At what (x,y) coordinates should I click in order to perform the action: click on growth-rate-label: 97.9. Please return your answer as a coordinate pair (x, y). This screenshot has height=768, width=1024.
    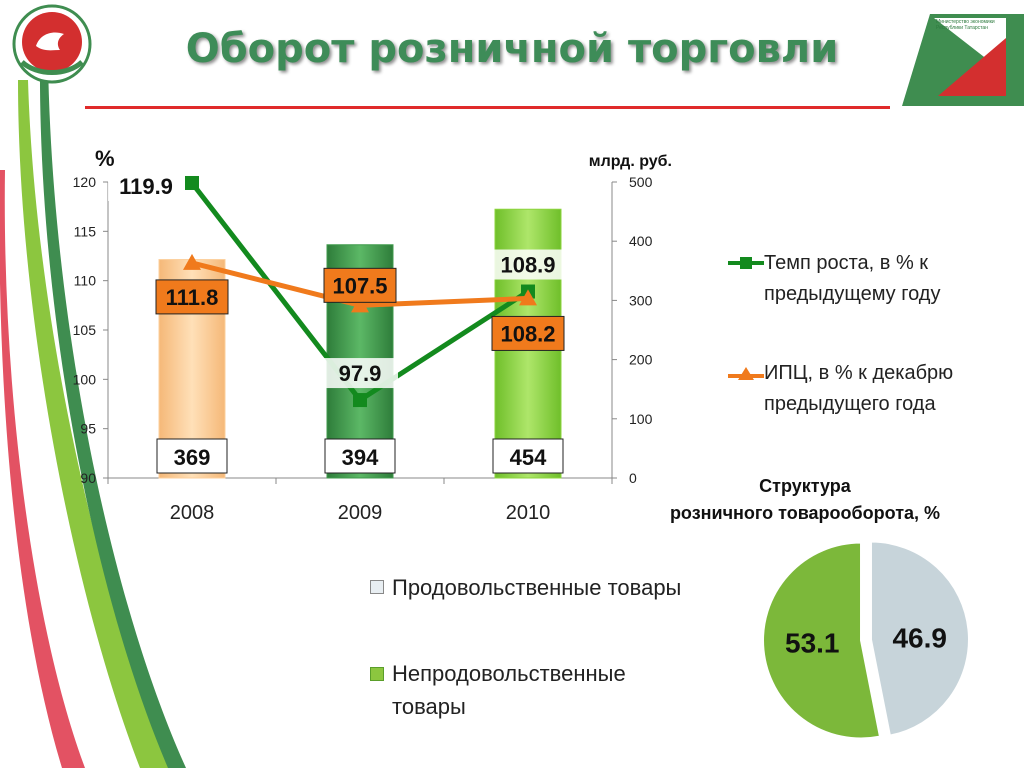
    Looking at the image, I should click on (360, 373).